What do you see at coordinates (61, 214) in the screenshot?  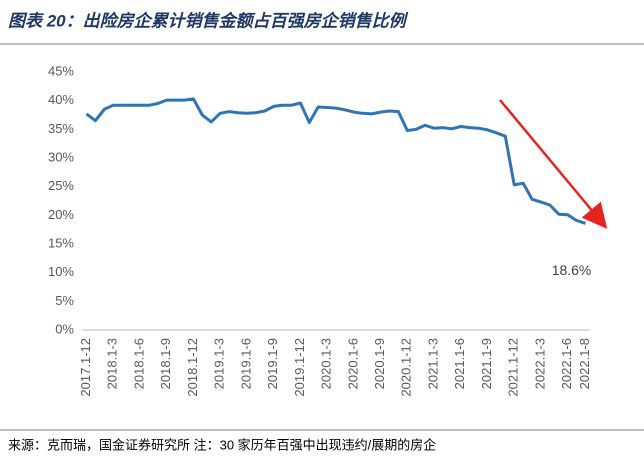 I see `y-tick-label: 20%` at bounding box center [61, 214].